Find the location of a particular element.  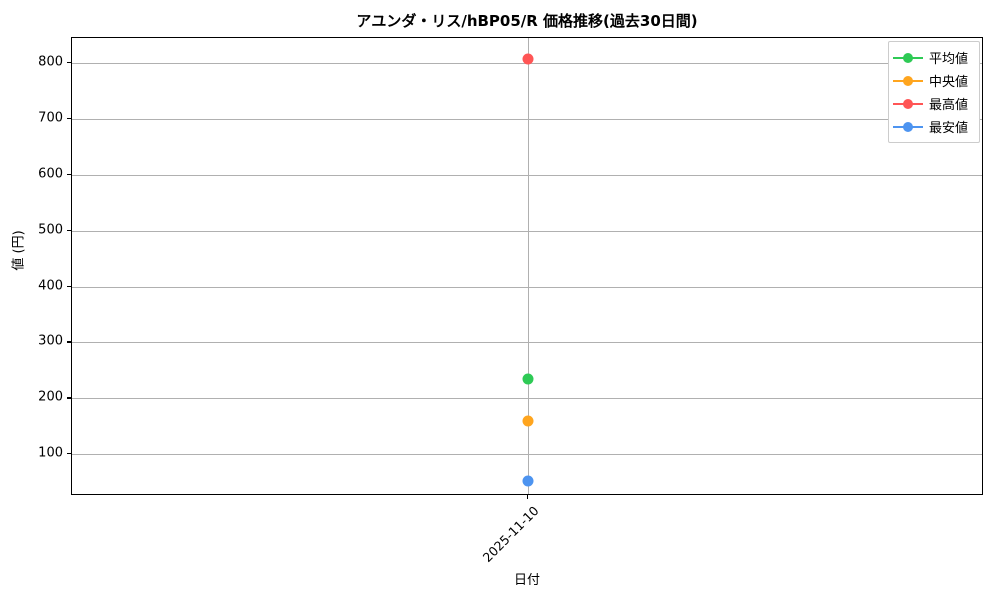

y-tick-label: 700 is located at coordinates (50, 118).